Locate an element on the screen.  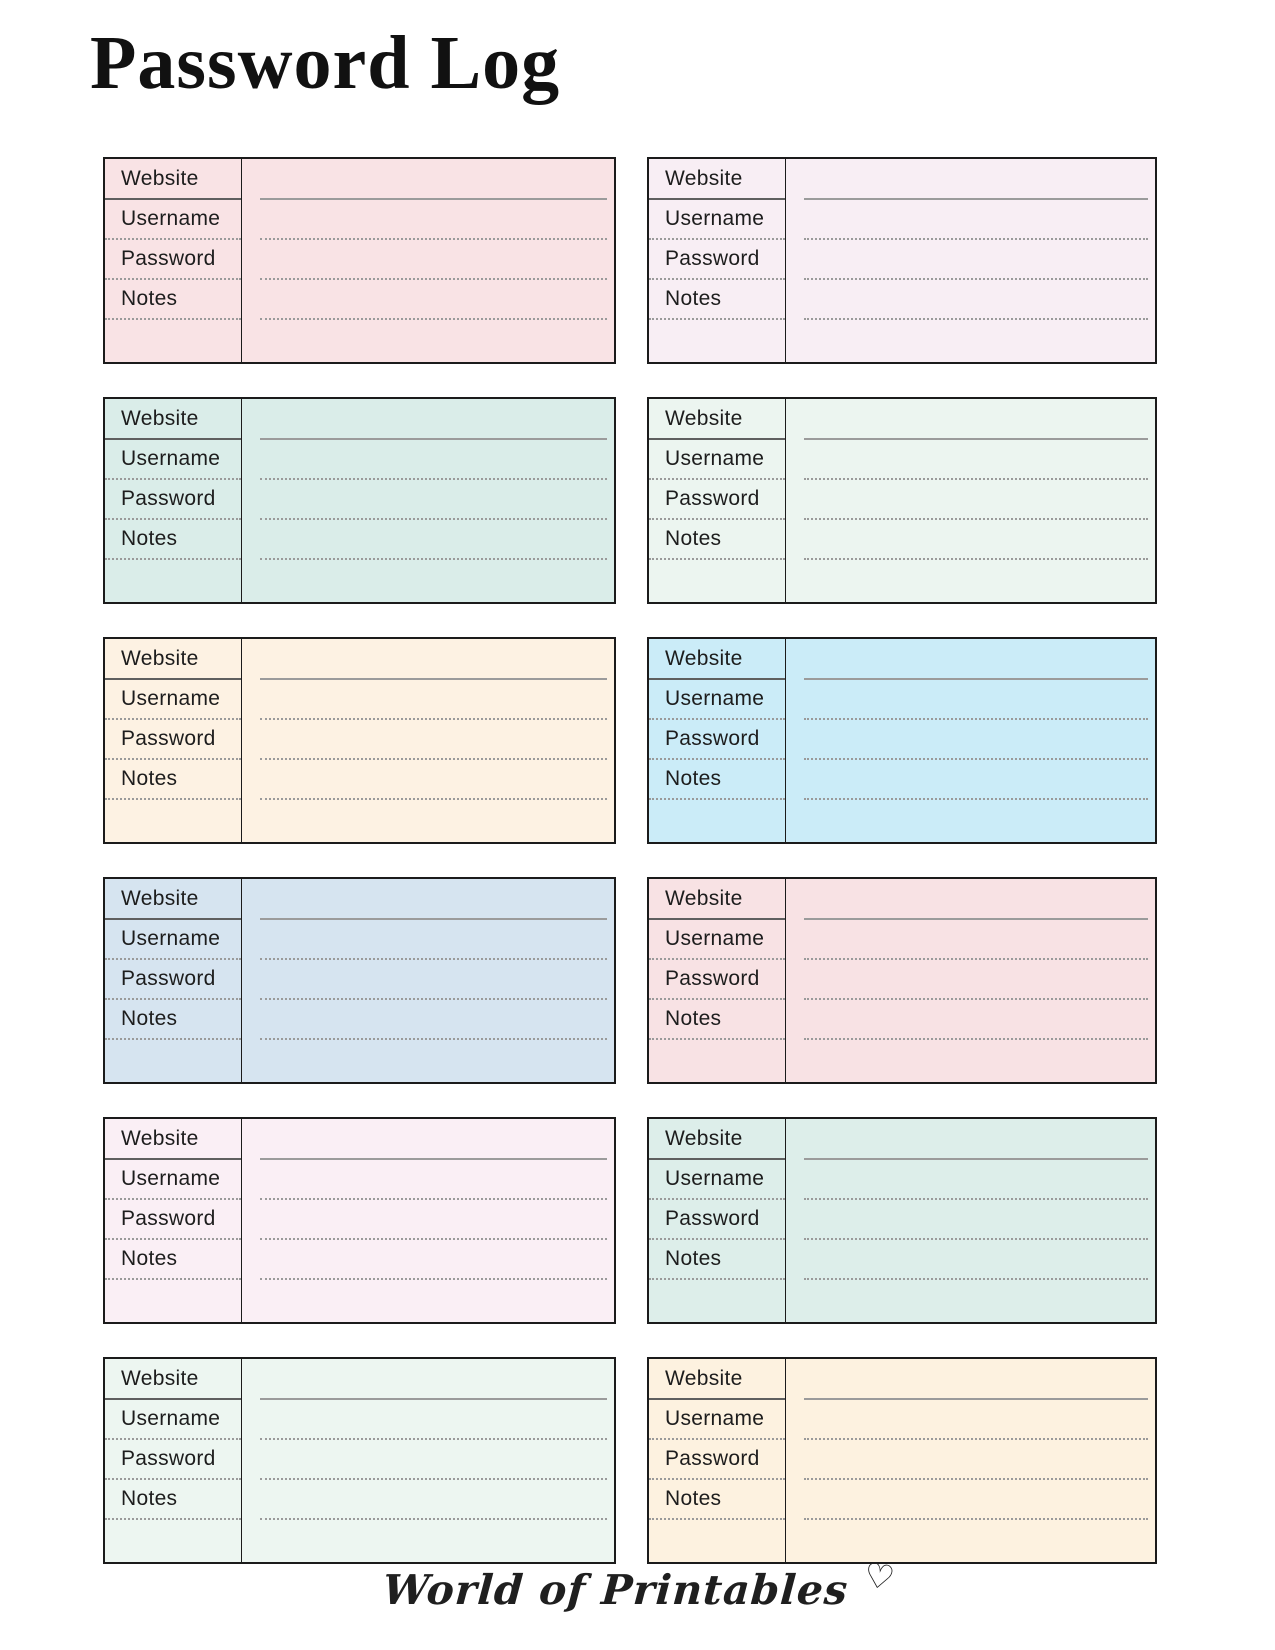
password-card-12: Website Username Password Notes is located at coordinates (902, 1460).